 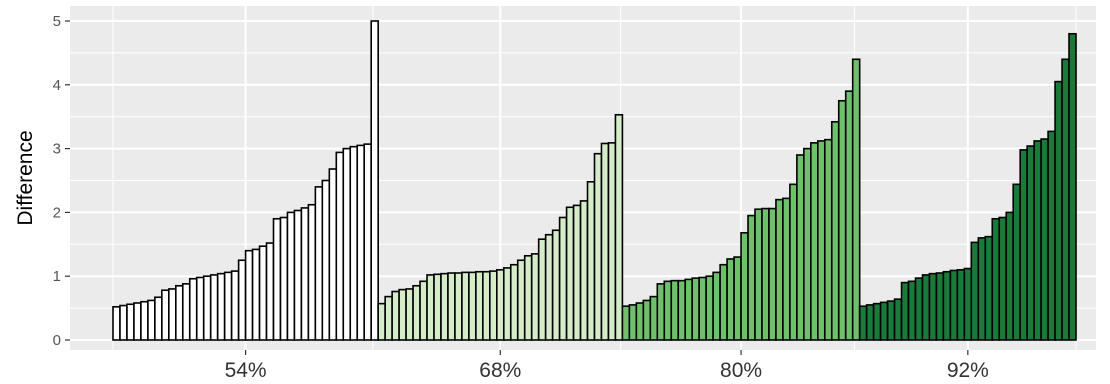 I want to click on y-tick-label: 4, so click(x=57, y=85).